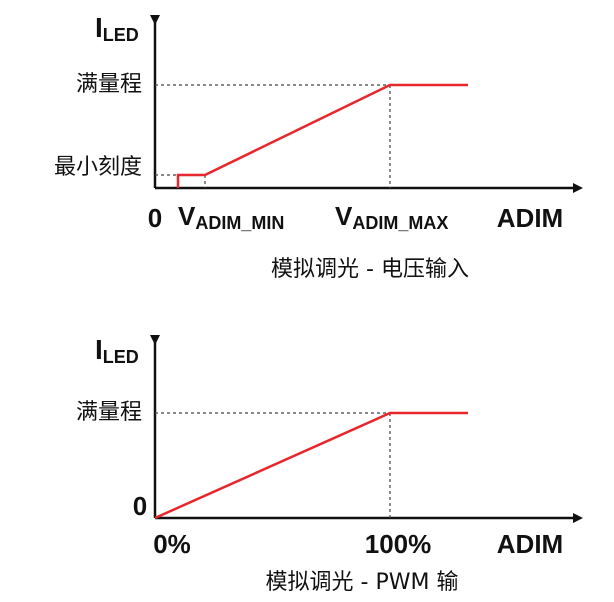  What do you see at coordinates (400, 223) in the screenshot?
I see `tick-sub: ADIM_MAX` at bounding box center [400, 223].